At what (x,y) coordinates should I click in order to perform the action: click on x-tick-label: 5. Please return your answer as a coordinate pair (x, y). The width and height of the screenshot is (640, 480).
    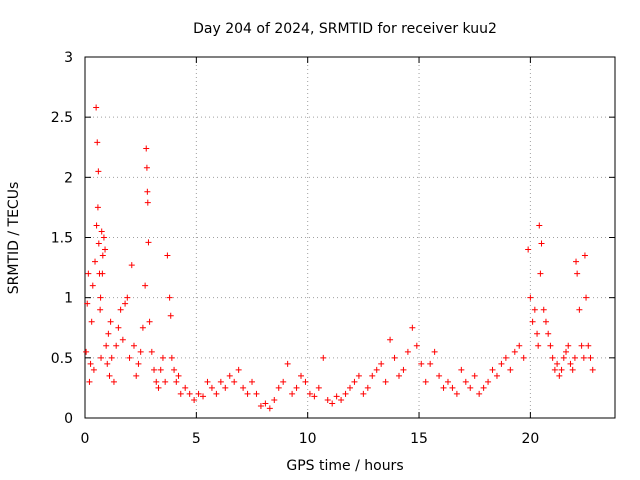
    Looking at the image, I should click on (196, 439).